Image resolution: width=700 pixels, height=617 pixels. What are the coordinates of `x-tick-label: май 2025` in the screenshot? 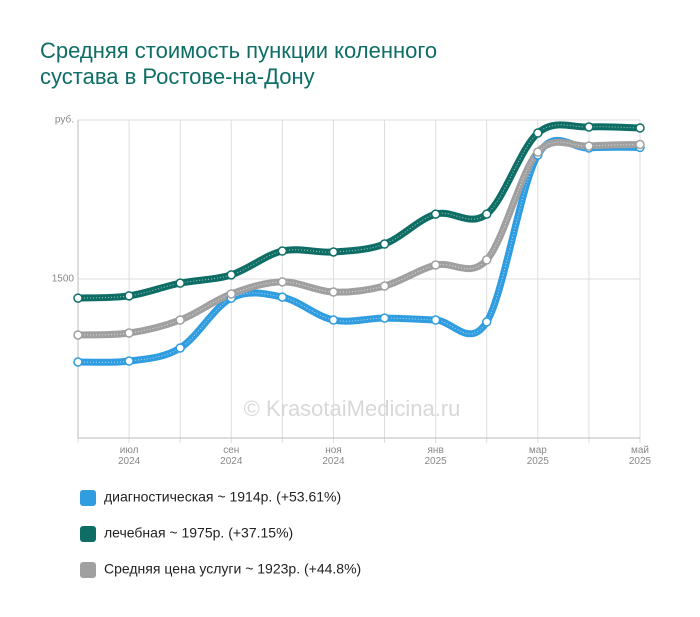 It's located at (640, 456).